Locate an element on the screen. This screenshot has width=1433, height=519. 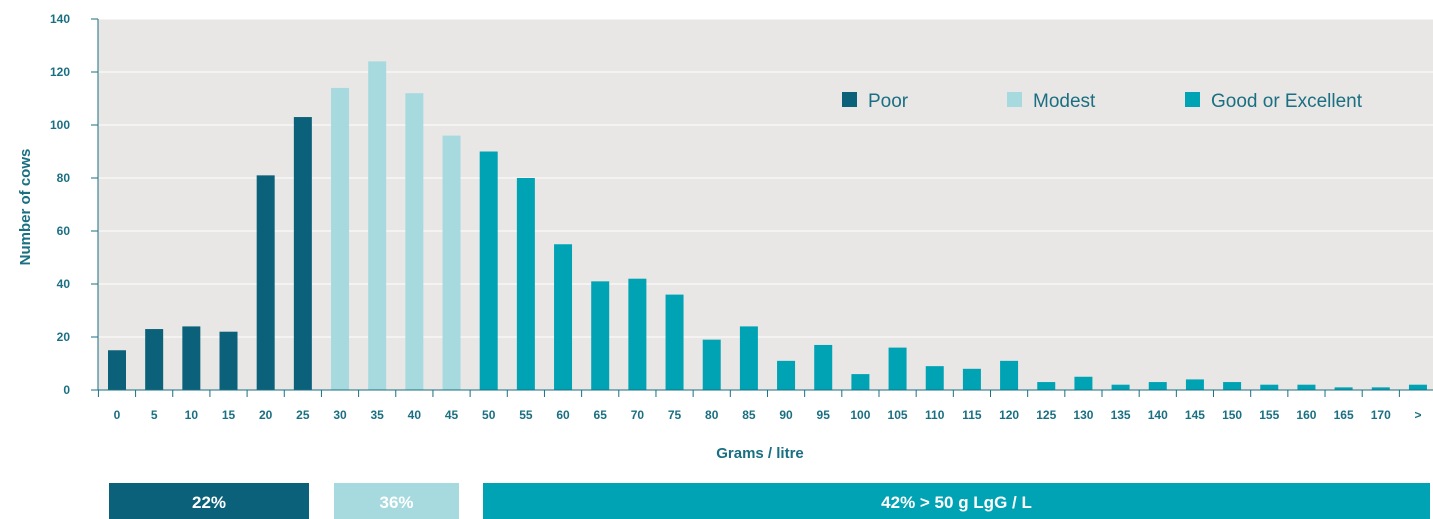
x-tick-label: 120 is located at coordinates (1009, 415).